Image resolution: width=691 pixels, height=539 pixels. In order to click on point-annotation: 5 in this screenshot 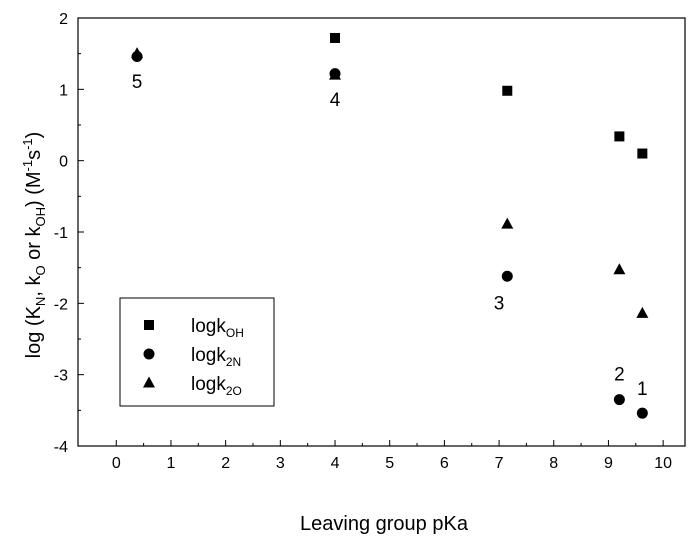, I will do `click(137, 82)`.